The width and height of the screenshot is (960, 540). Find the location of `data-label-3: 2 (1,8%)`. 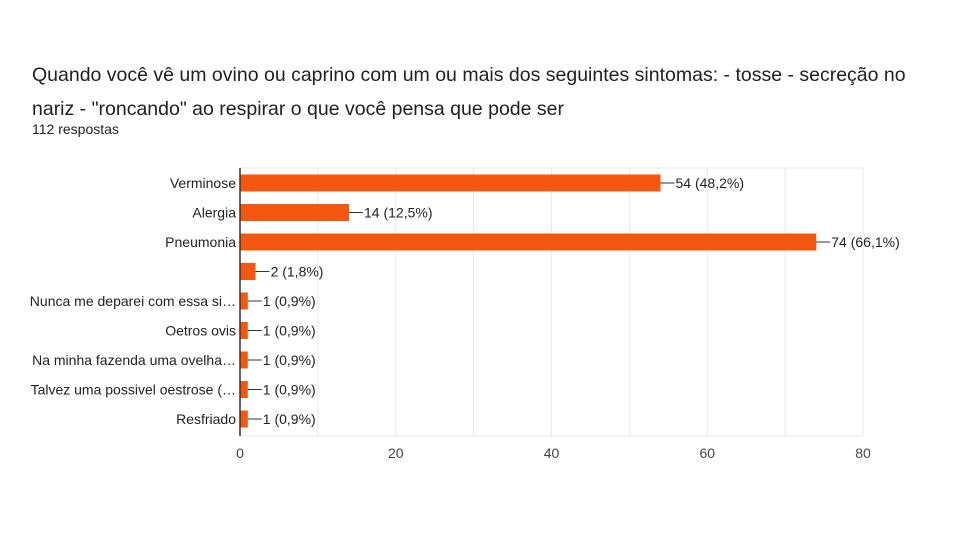

data-label-3: 2 (1,8%) is located at coordinates (297, 272).